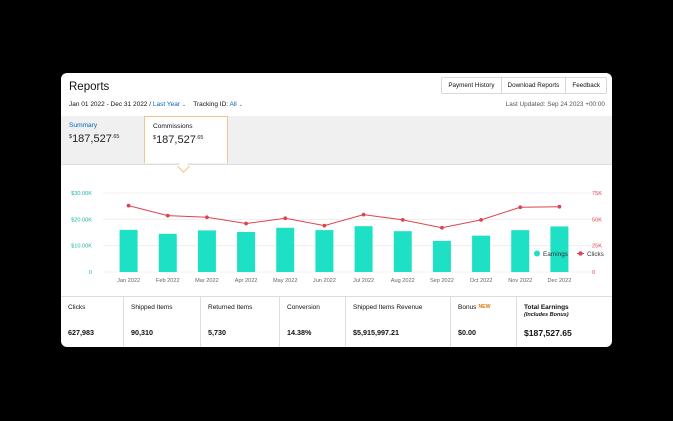 The width and height of the screenshot is (673, 421). I want to click on commissions-amount-value: 187,527, so click(176, 140).